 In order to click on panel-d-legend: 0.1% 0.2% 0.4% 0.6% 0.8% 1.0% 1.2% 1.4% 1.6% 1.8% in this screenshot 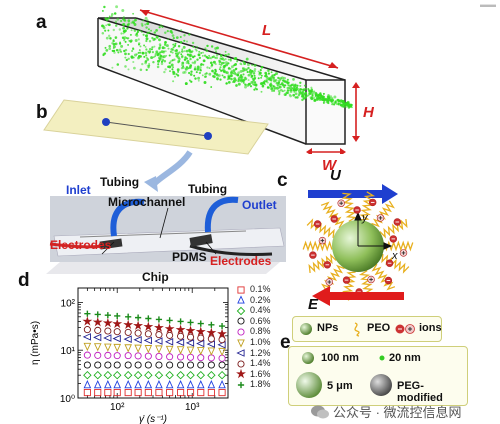, I will do `click(258, 339)`.